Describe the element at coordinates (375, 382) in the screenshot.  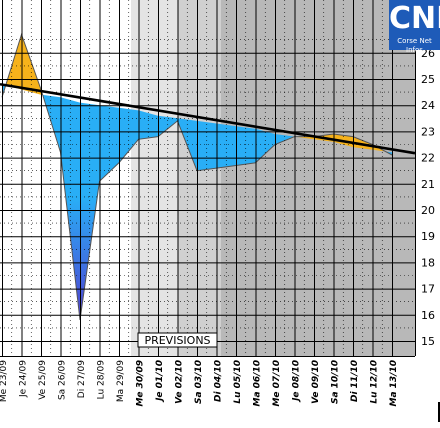
I see `x-tick-label: Lu 12/10` at that location.